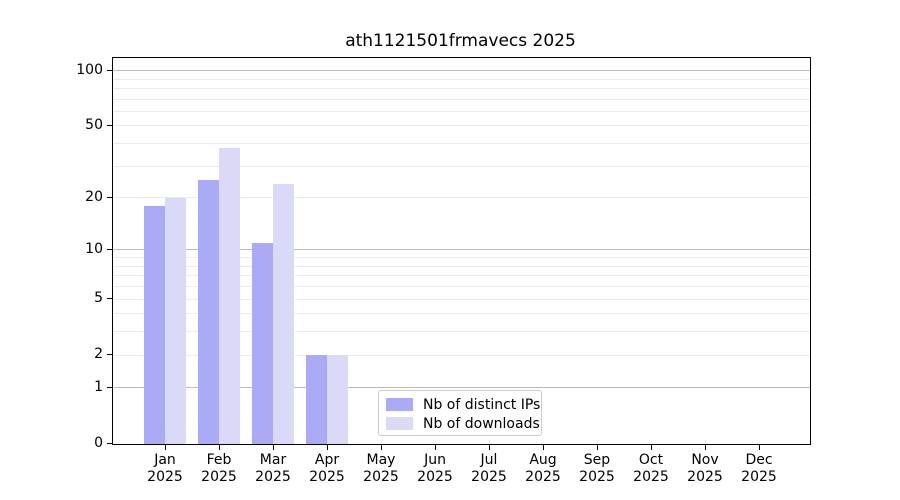 This screenshot has height=500, width=900. I want to click on bar-distinct-ips-apr, so click(316, 399).